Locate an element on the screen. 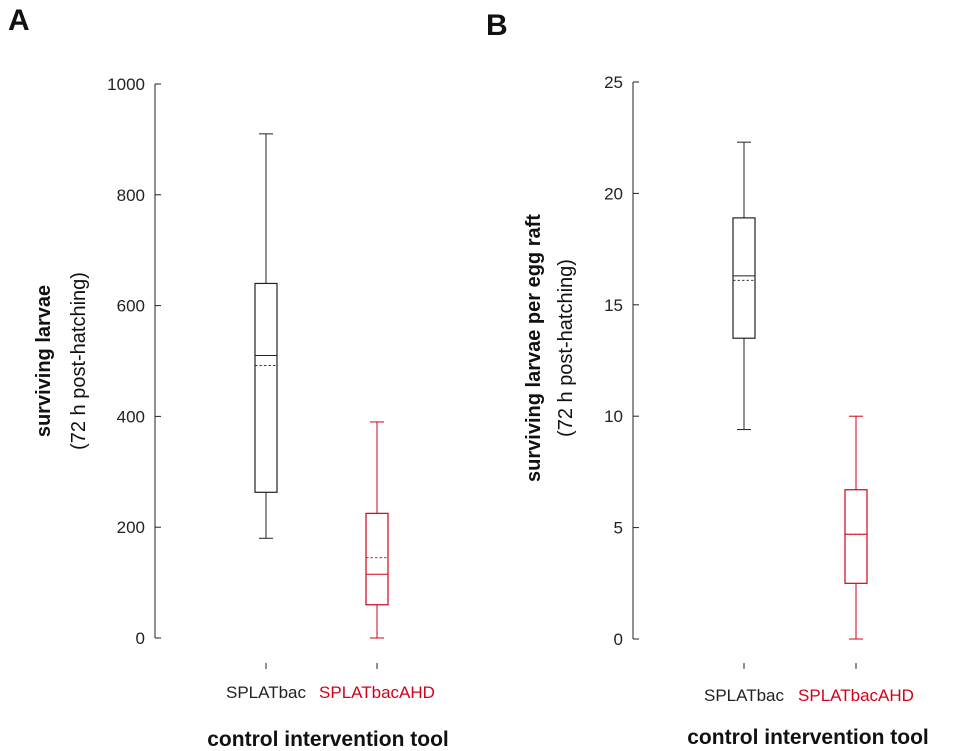 The width and height of the screenshot is (967, 751). y-tick-label: 5 is located at coordinates (618, 528).